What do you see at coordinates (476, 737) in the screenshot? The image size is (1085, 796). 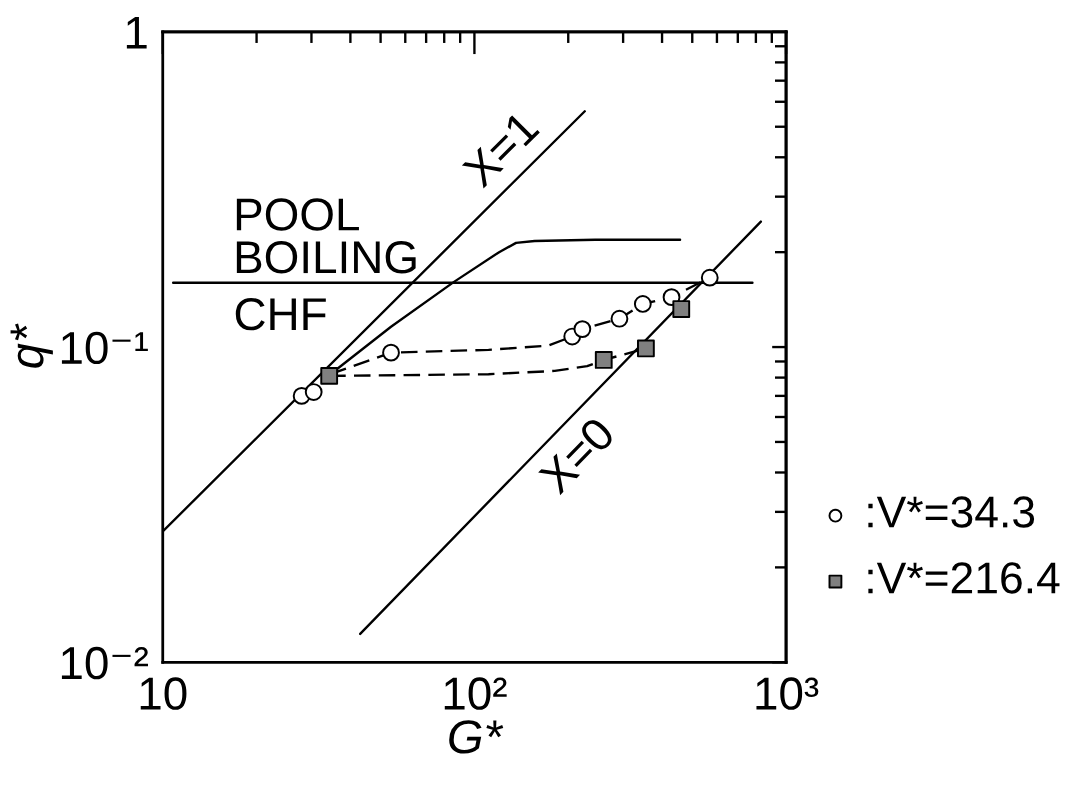 I see `x-axis-title: G*` at bounding box center [476, 737].